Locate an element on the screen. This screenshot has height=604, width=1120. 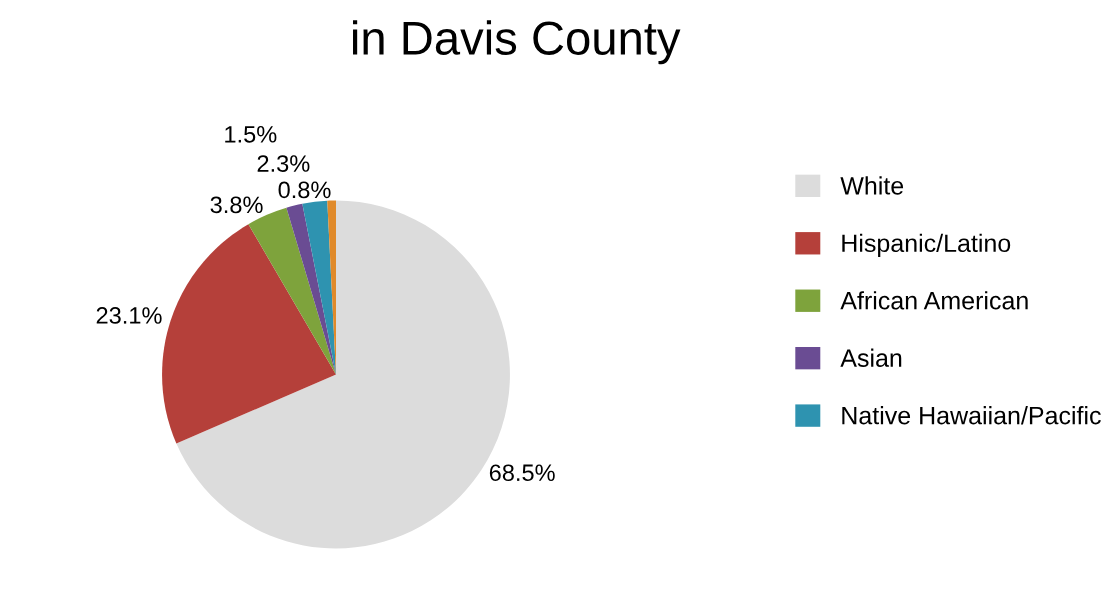
data-label: 1.5% is located at coordinates (251, 134).